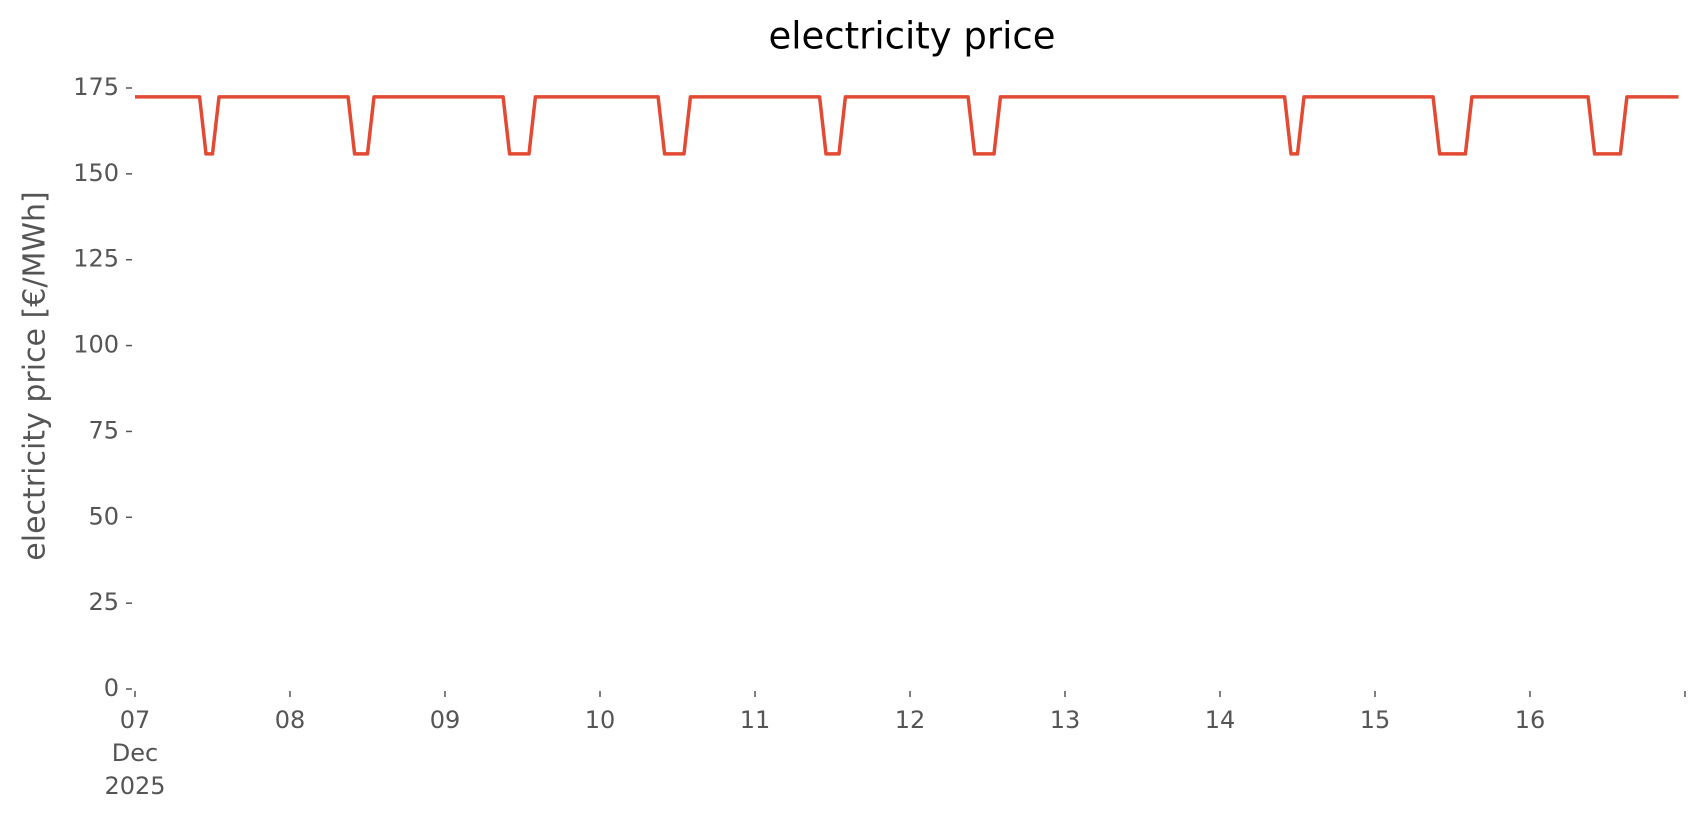  Describe the element at coordinates (96, 87) in the screenshot. I see `y-tick-label: 175` at that location.